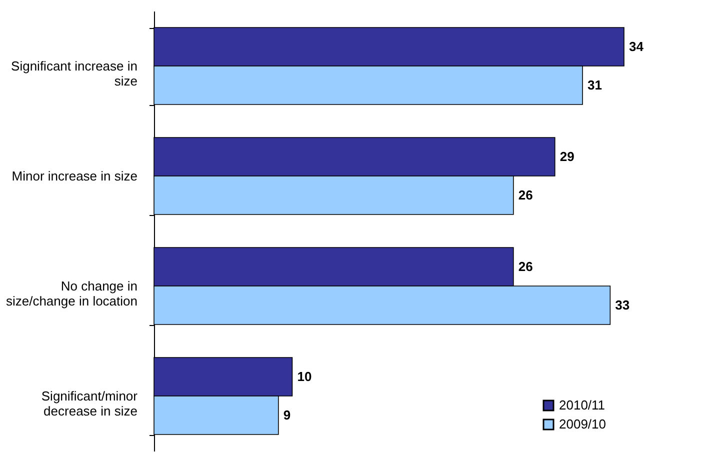  I want to click on legend-label: 2010/11, so click(582, 405).